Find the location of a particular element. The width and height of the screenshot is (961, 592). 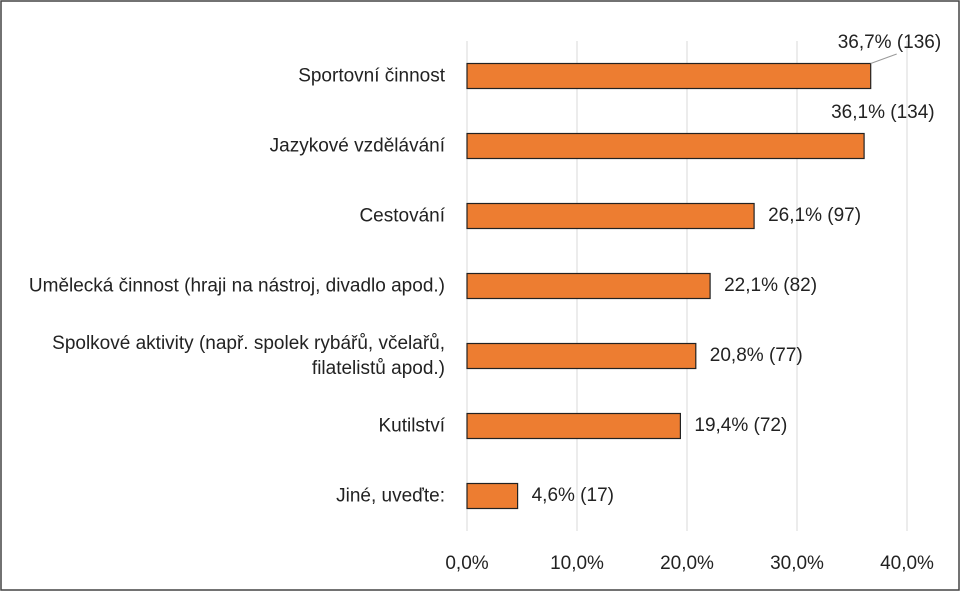

data-label: 20,8% (77) is located at coordinates (756, 355).